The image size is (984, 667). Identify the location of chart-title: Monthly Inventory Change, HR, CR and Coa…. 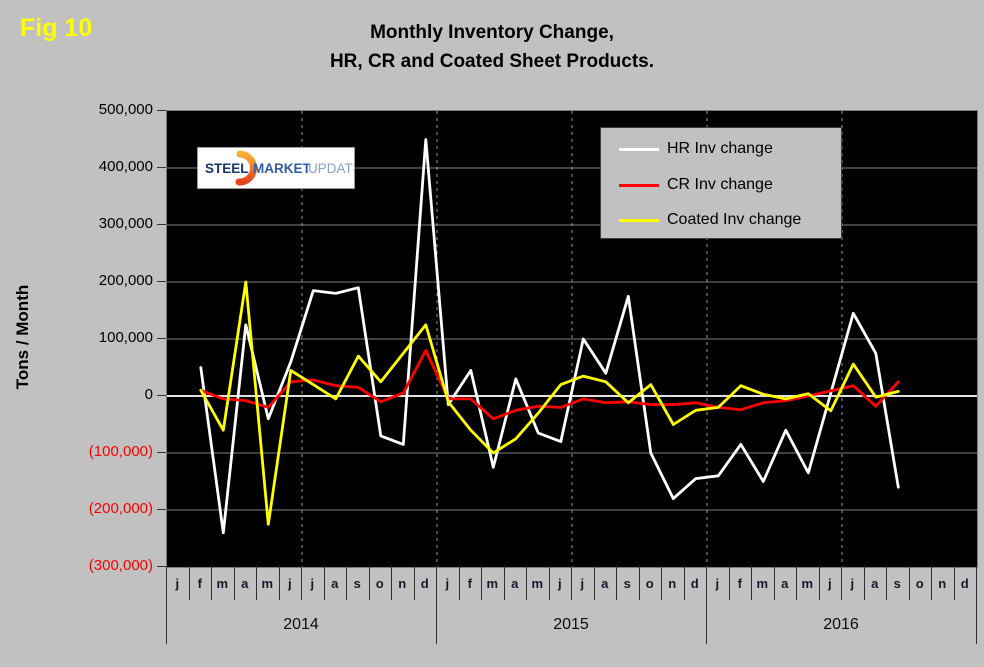
(492, 47).